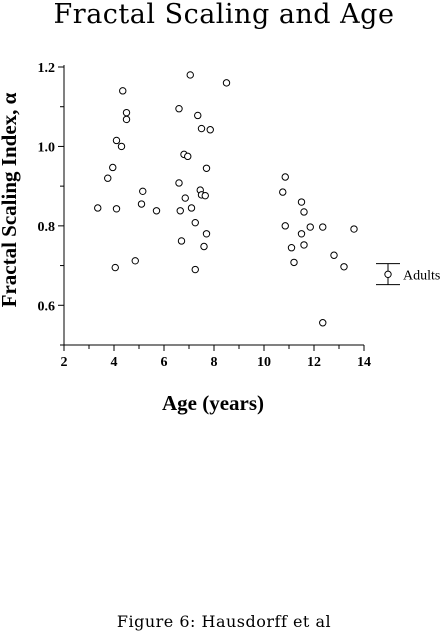 Image resolution: width=448 pixels, height=635 pixels. What do you see at coordinates (224, 621) in the screenshot?
I see `figure-caption: Figure 6: Hausdorff et al` at bounding box center [224, 621].